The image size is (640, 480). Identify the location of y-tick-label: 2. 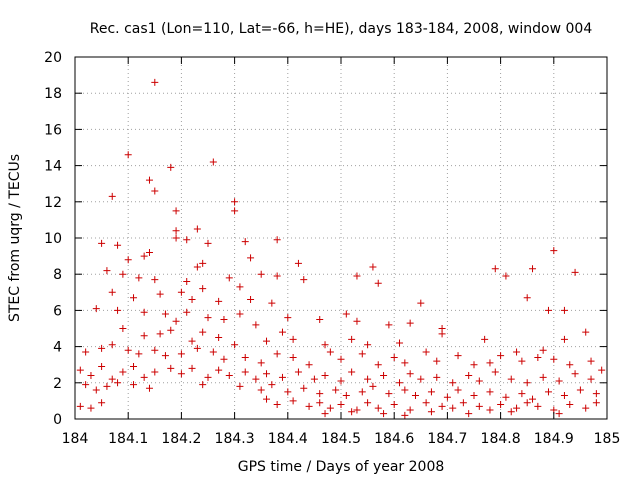
(57, 384).